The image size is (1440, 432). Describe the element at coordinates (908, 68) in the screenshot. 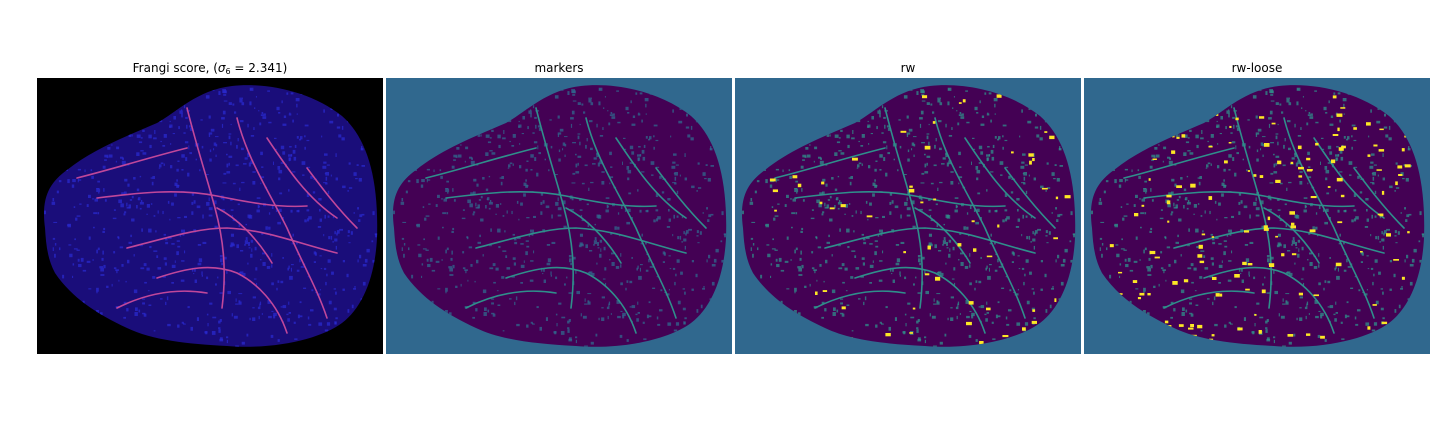

I see `panel-title-rw: rw` at that location.